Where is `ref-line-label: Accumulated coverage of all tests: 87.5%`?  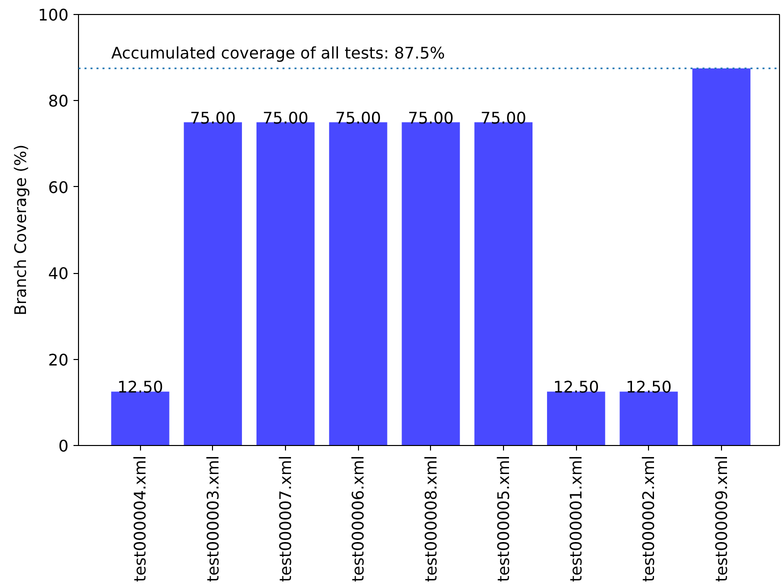 ref-line-label: Accumulated coverage of all tests: 87.5% is located at coordinates (278, 52).